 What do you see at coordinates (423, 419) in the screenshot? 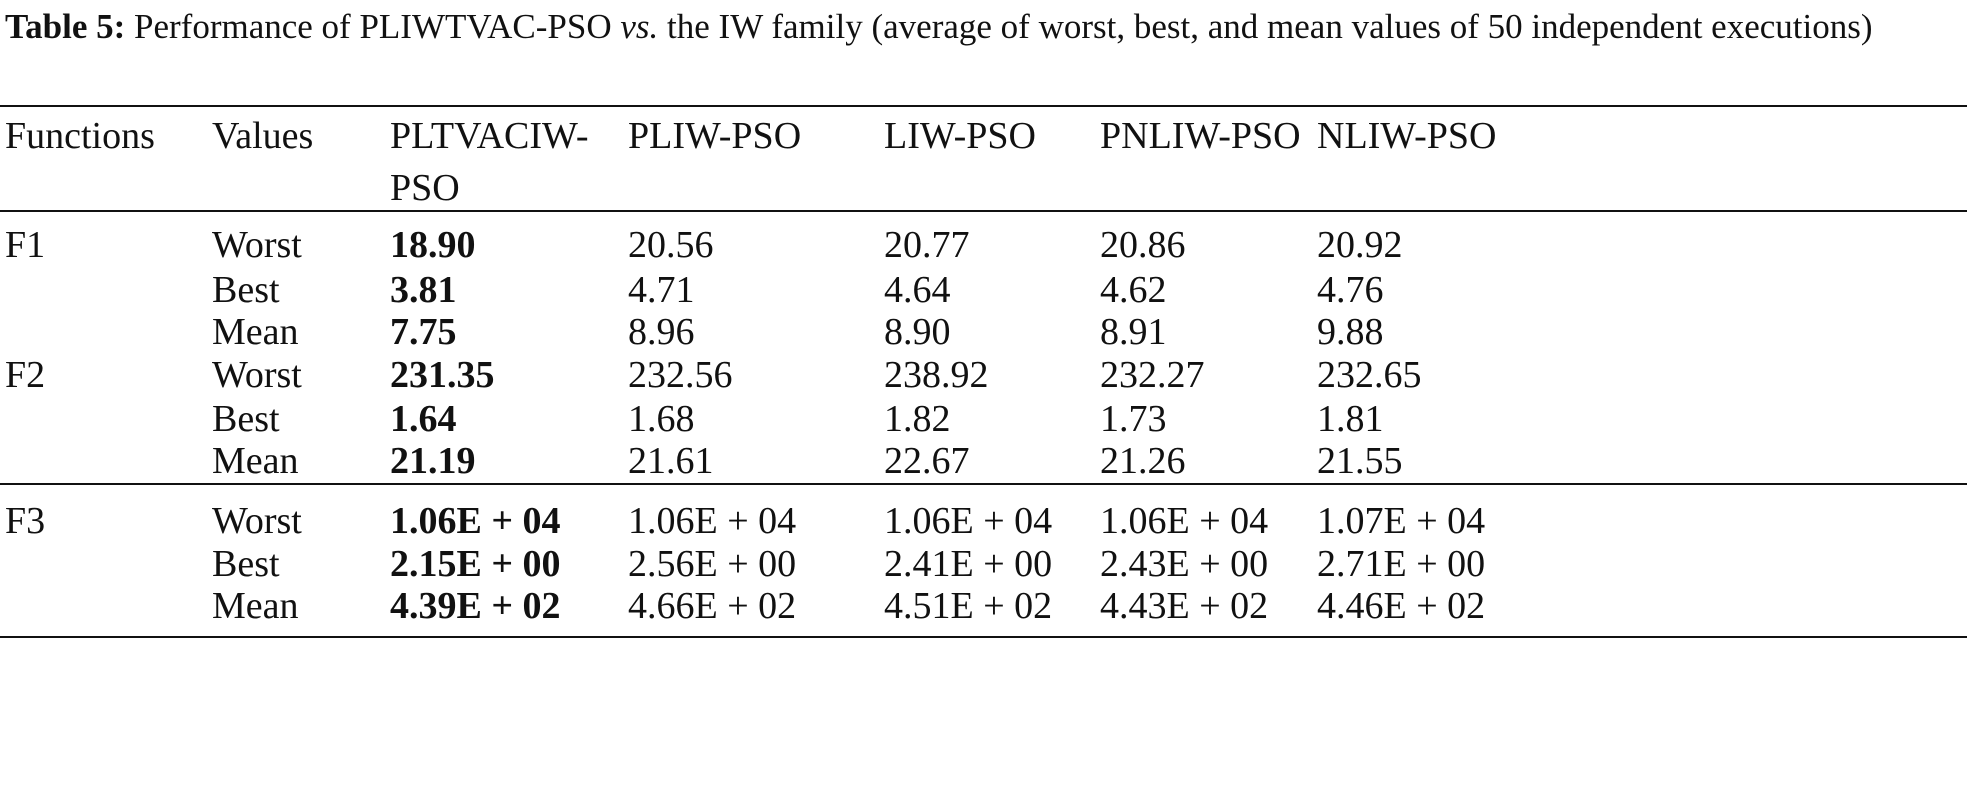
I see `table-cell: 1.64` at bounding box center [423, 419].